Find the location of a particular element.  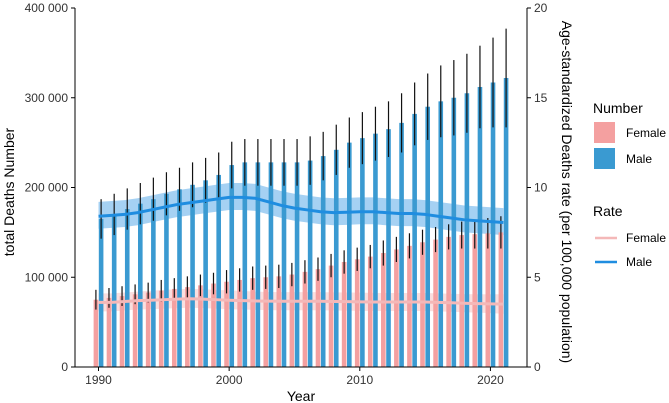

bar-female-2018 is located at coordinates (461, 301).